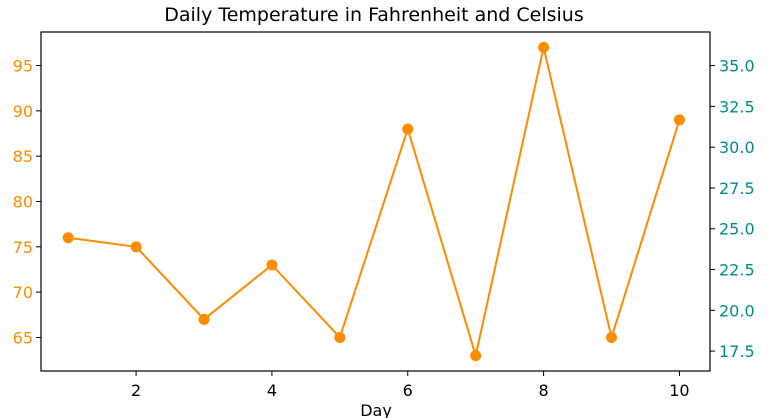 This screenshot has height=418, width=768. Describe the element at coordinates (408, 390) in the screenshot. I see `x-tick-label: 6` at that location.